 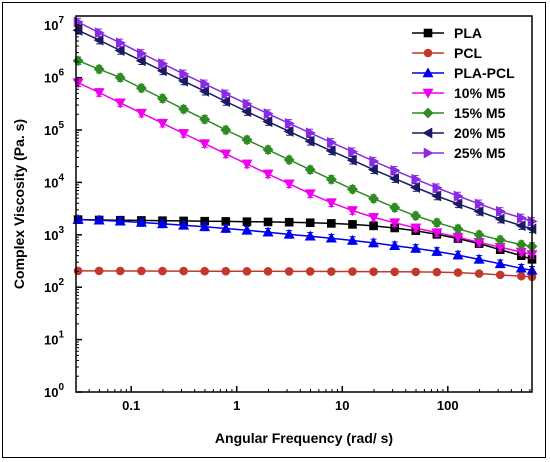 I want to click on legend-label: PLA, so click(x=468, y=33).